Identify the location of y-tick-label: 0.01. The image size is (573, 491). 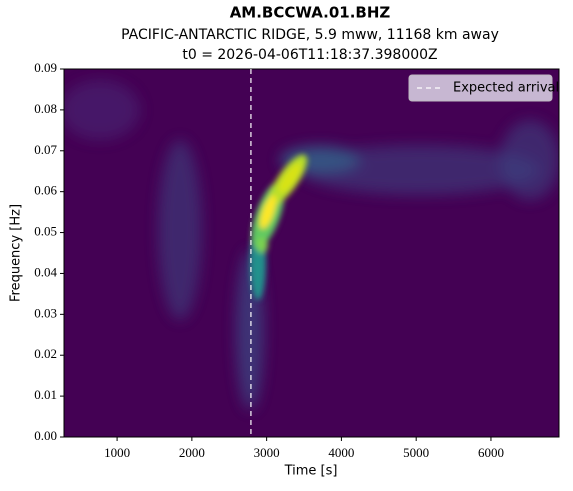
(45, 394).